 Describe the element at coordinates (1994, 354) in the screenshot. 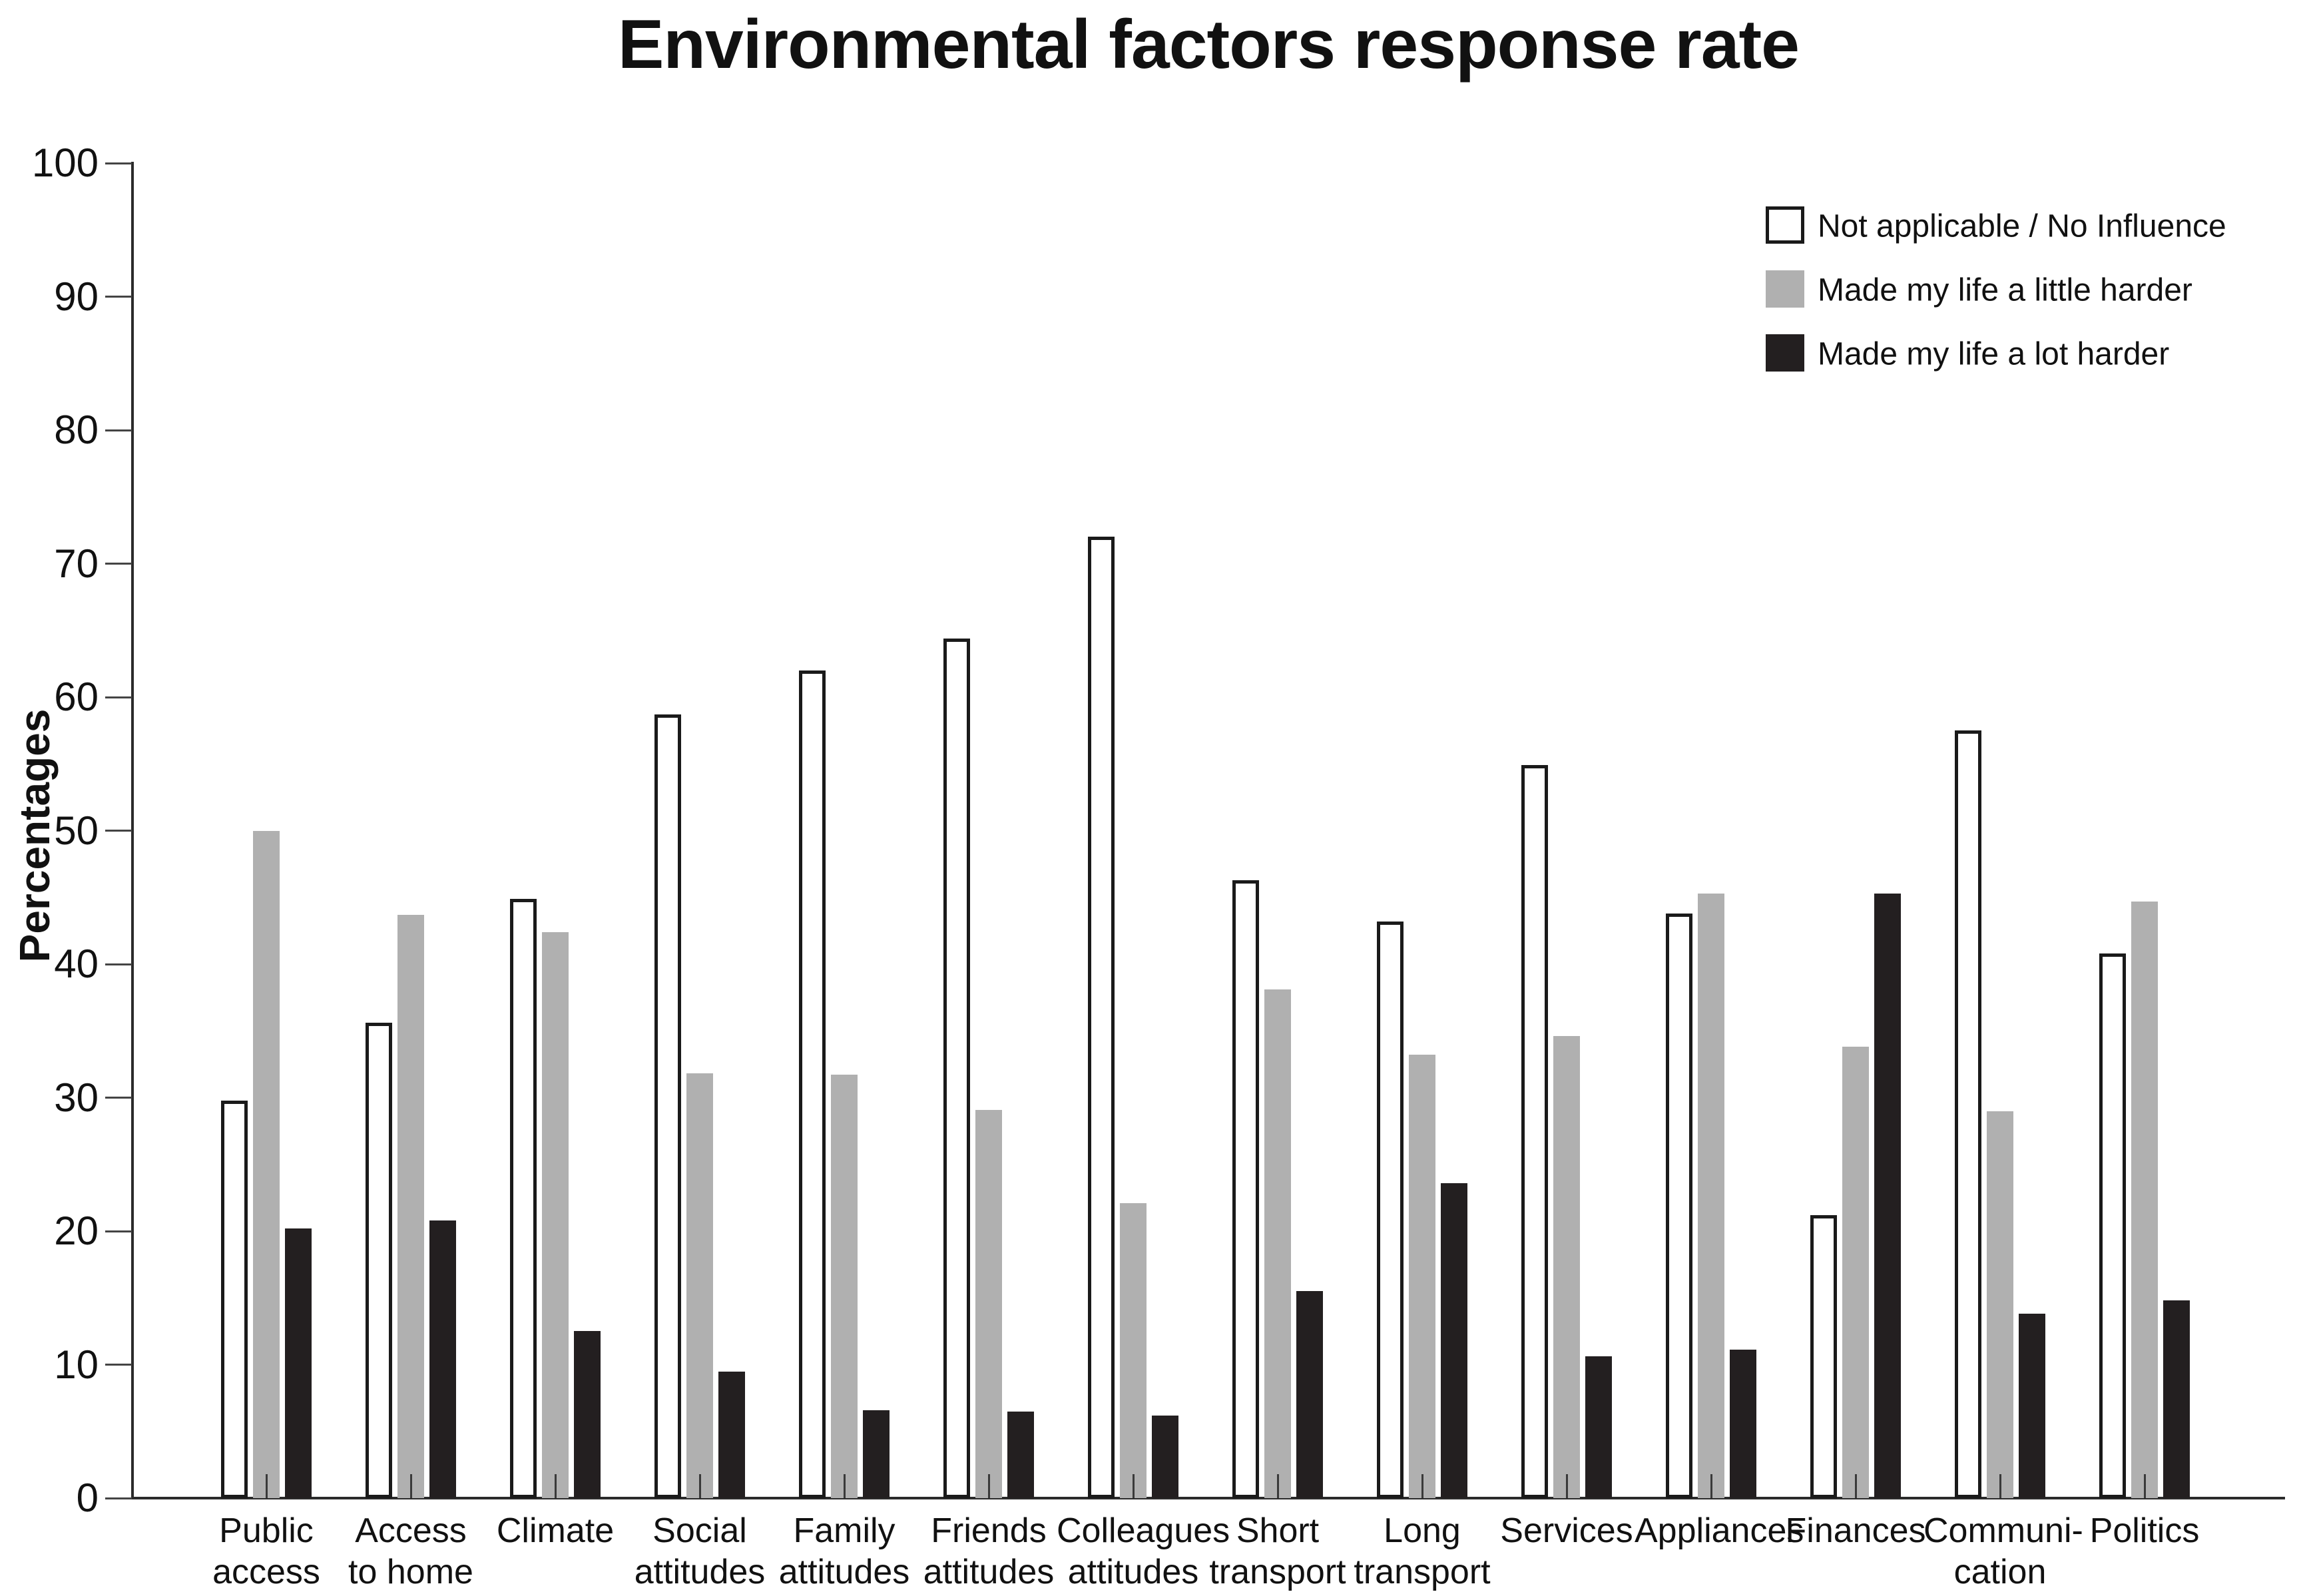

I see `legend-label: Made my life a lot harder` at that location.